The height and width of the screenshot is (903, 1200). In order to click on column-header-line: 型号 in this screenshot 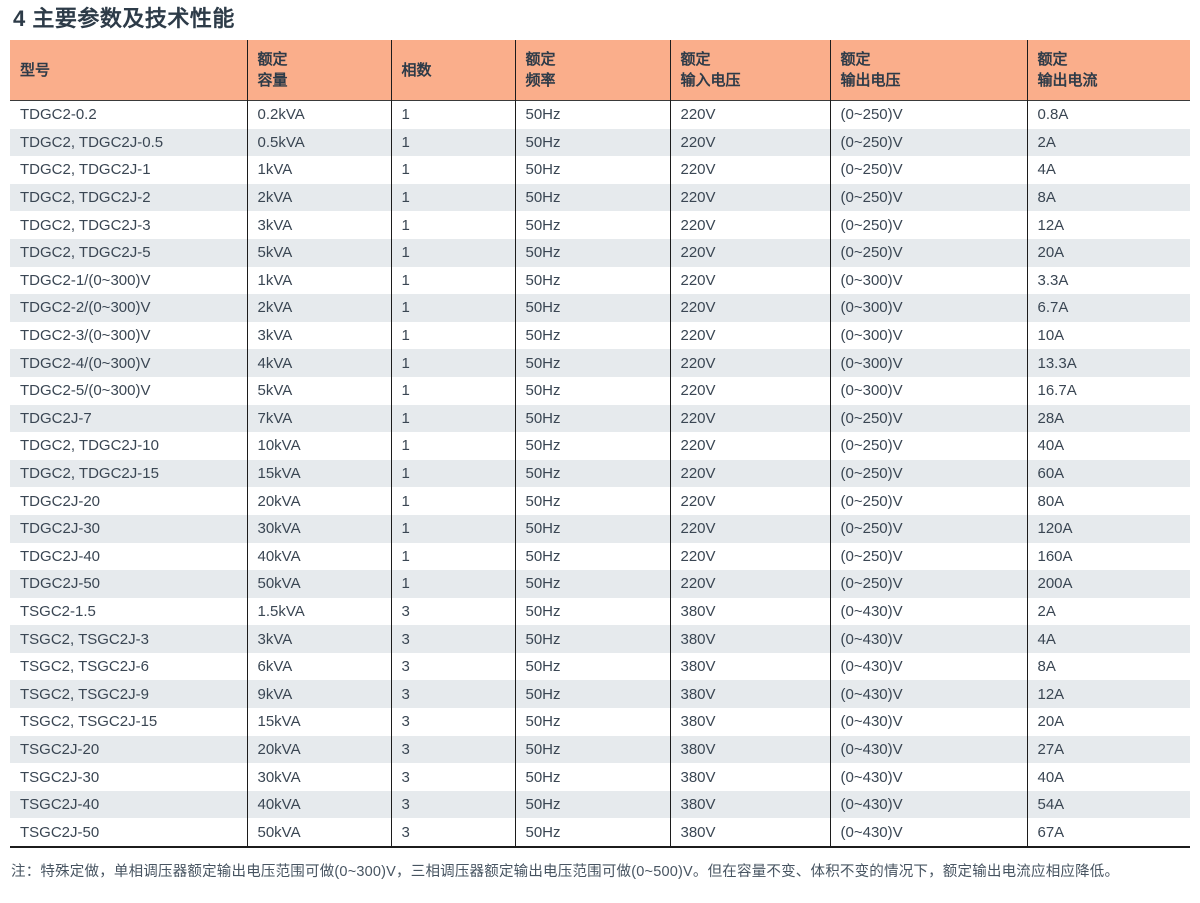, I will do `click(35, 70)`.